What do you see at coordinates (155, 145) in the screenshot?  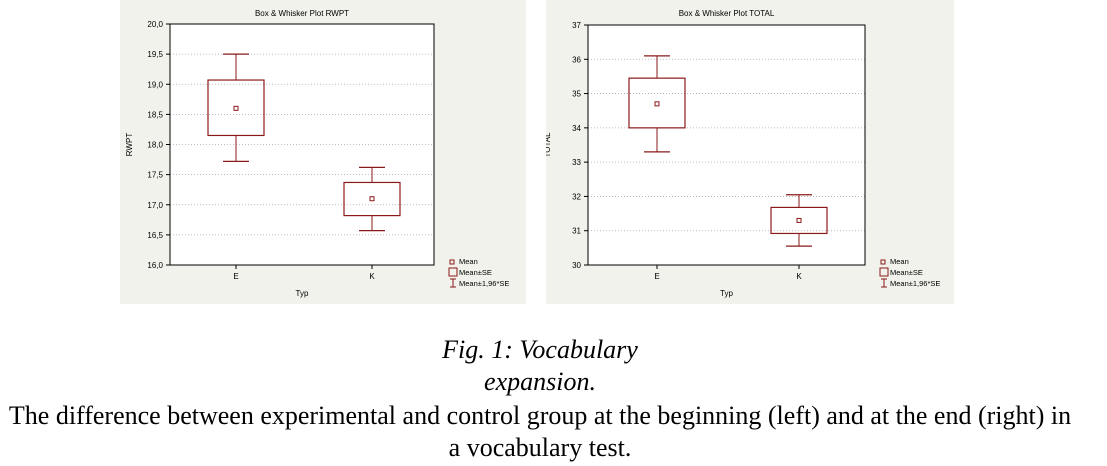 I see `y-tick-label: 18,0` at bounding box center [155, 145].